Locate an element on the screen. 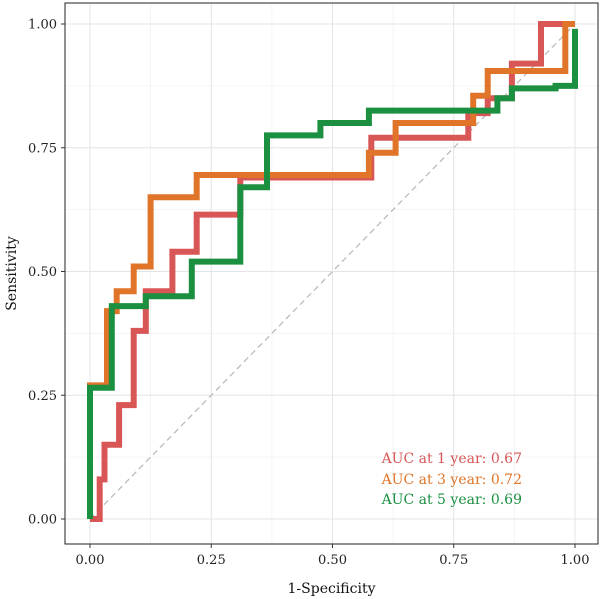  x-axis-title: 1-Specificity is located at coordinates (332, 589).